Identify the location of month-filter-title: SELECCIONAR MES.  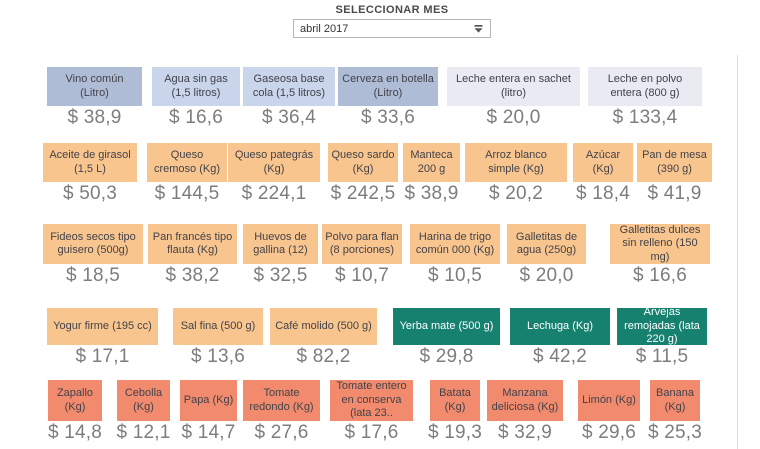
(392, 10).